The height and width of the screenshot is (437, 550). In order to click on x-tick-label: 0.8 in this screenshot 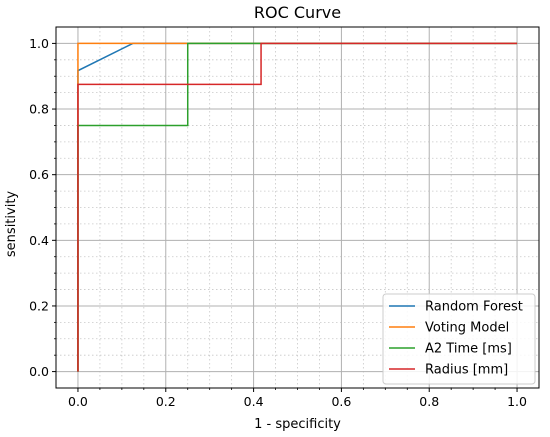, I will do `click(429, 401)`.